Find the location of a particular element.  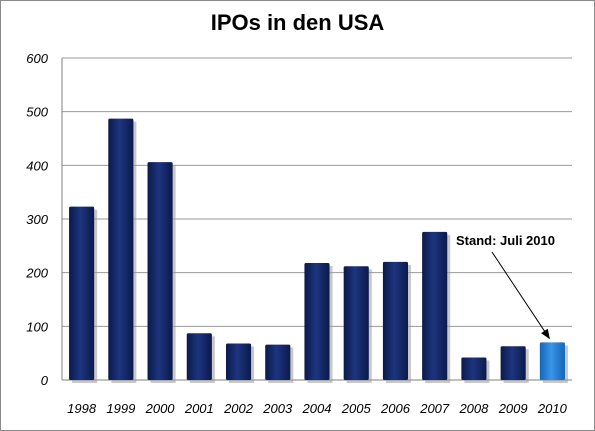

x-tick-label: 2008 is located at coordinates (473, 408).